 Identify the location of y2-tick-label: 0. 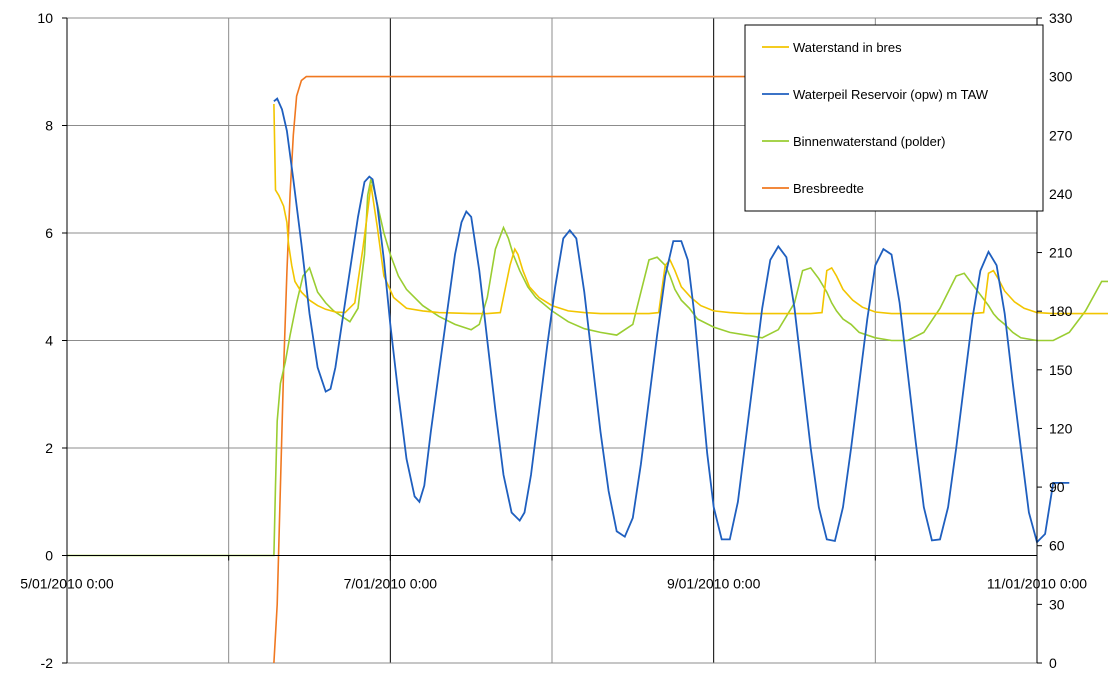
(1053, 663).